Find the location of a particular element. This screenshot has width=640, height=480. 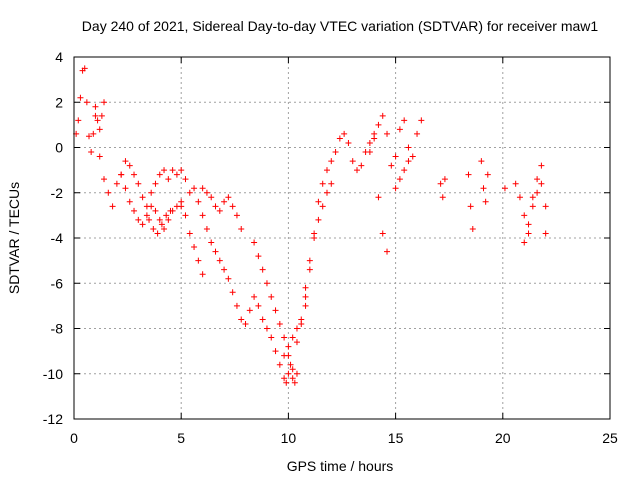

x-tick-label: 20 is located at coordinates (503, 438).